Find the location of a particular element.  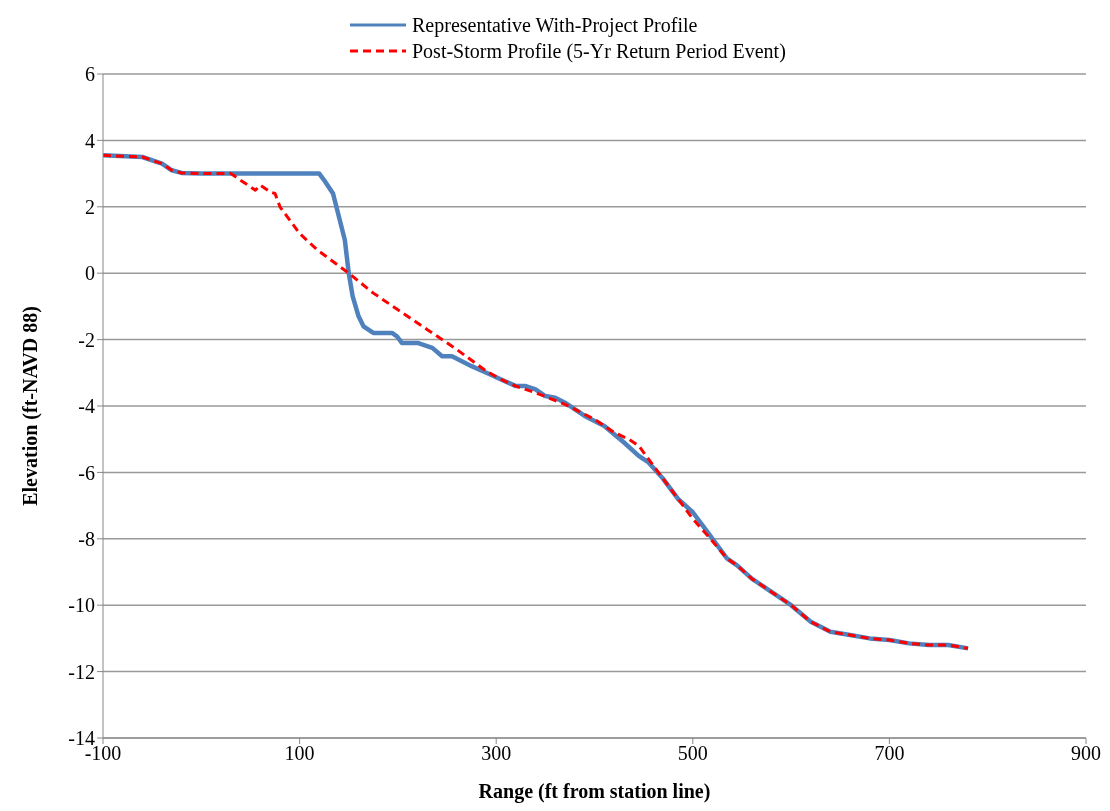

x-tick-label: 700 is located at coordinates (889, 753).